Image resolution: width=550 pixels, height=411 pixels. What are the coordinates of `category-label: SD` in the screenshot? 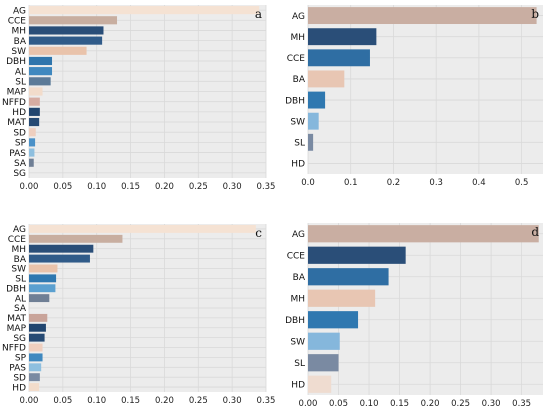 It's located at (19, 378).